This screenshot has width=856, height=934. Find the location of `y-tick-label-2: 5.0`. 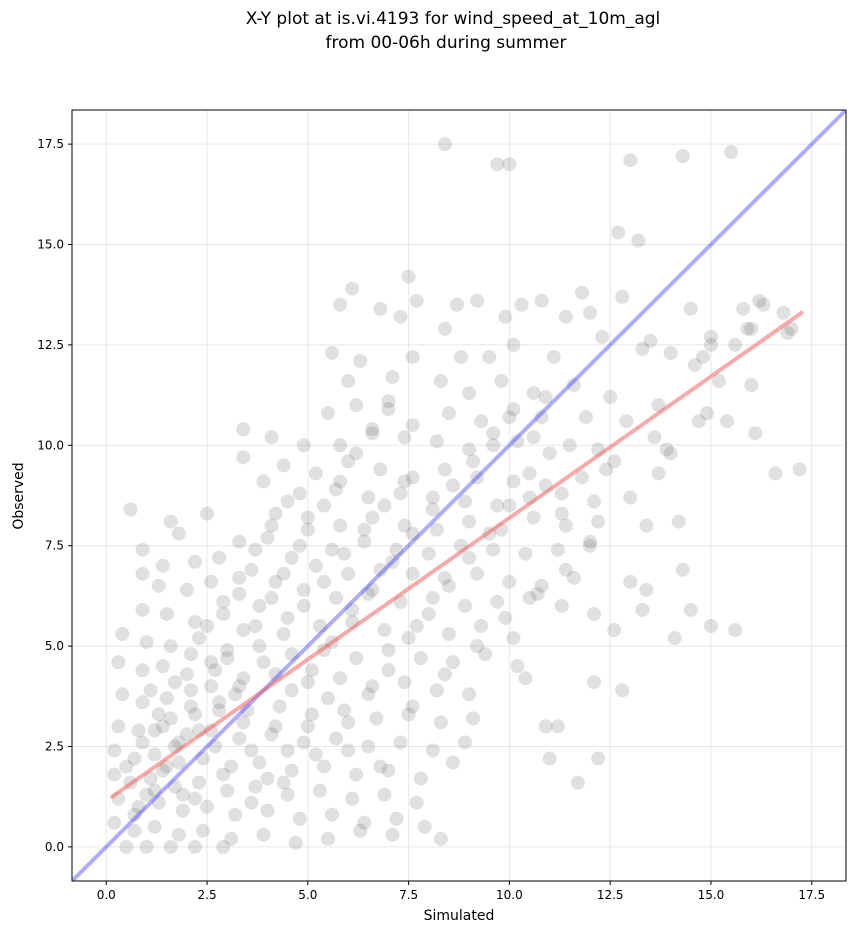

y-tick-label-2: 5.0 is located at coordinates (54, 646).